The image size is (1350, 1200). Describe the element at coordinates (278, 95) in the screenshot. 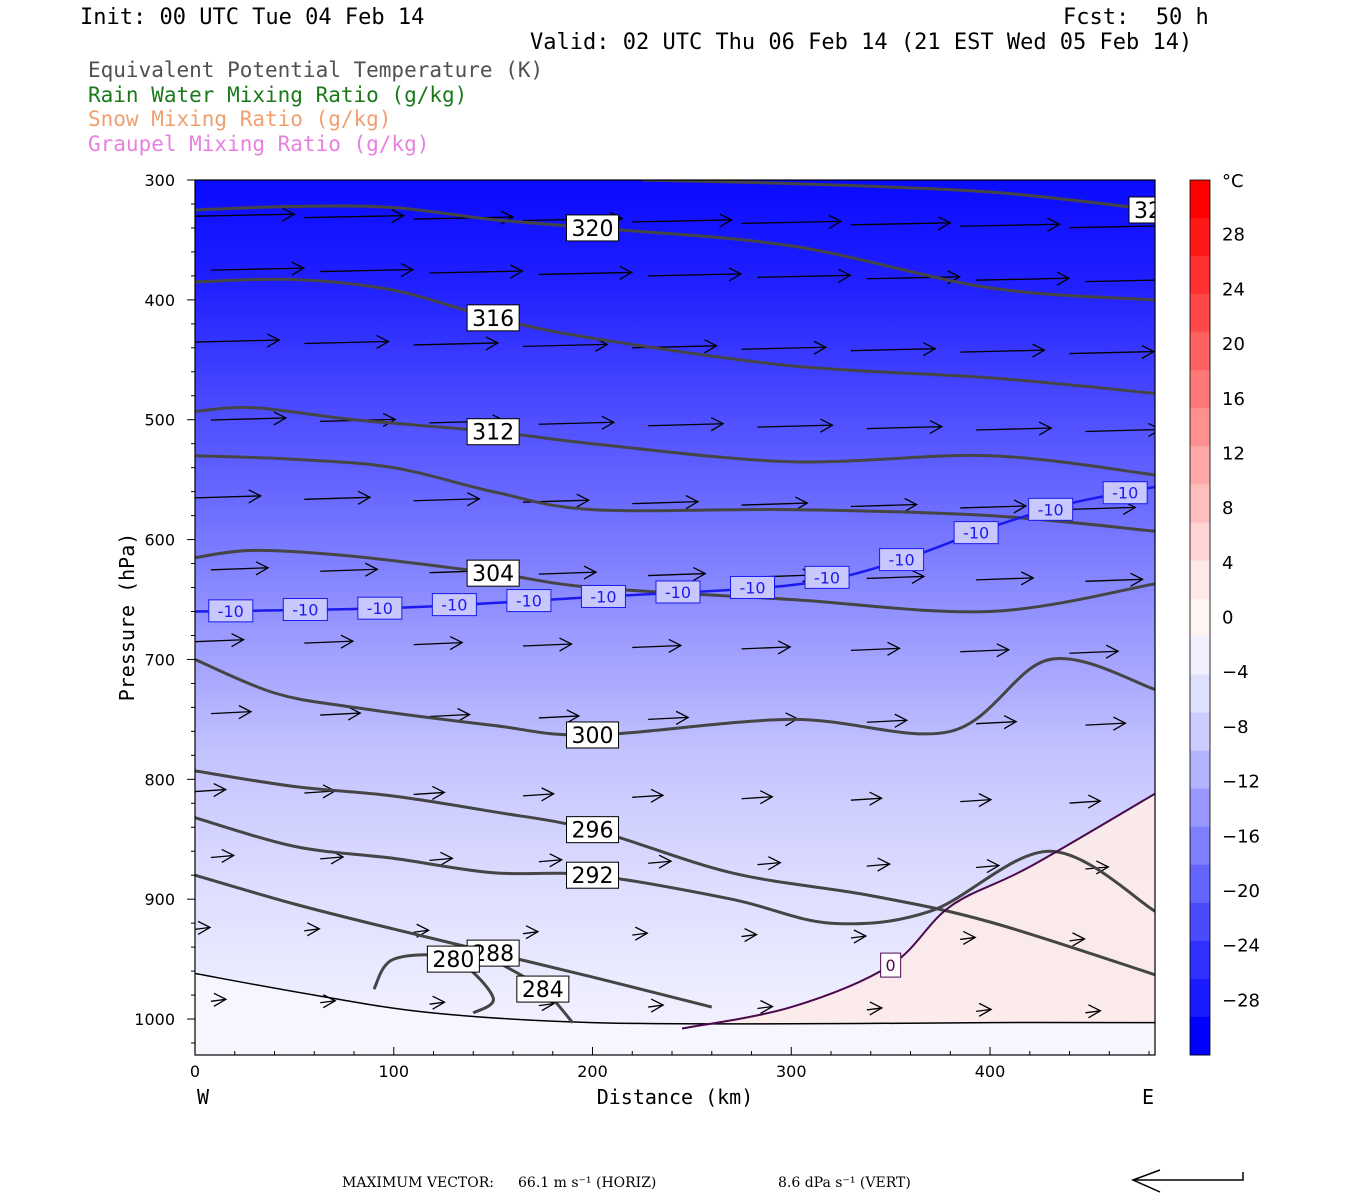

I see `legend-rain-water: Rain Water Mixing Ratio (g/kg)` at that location.